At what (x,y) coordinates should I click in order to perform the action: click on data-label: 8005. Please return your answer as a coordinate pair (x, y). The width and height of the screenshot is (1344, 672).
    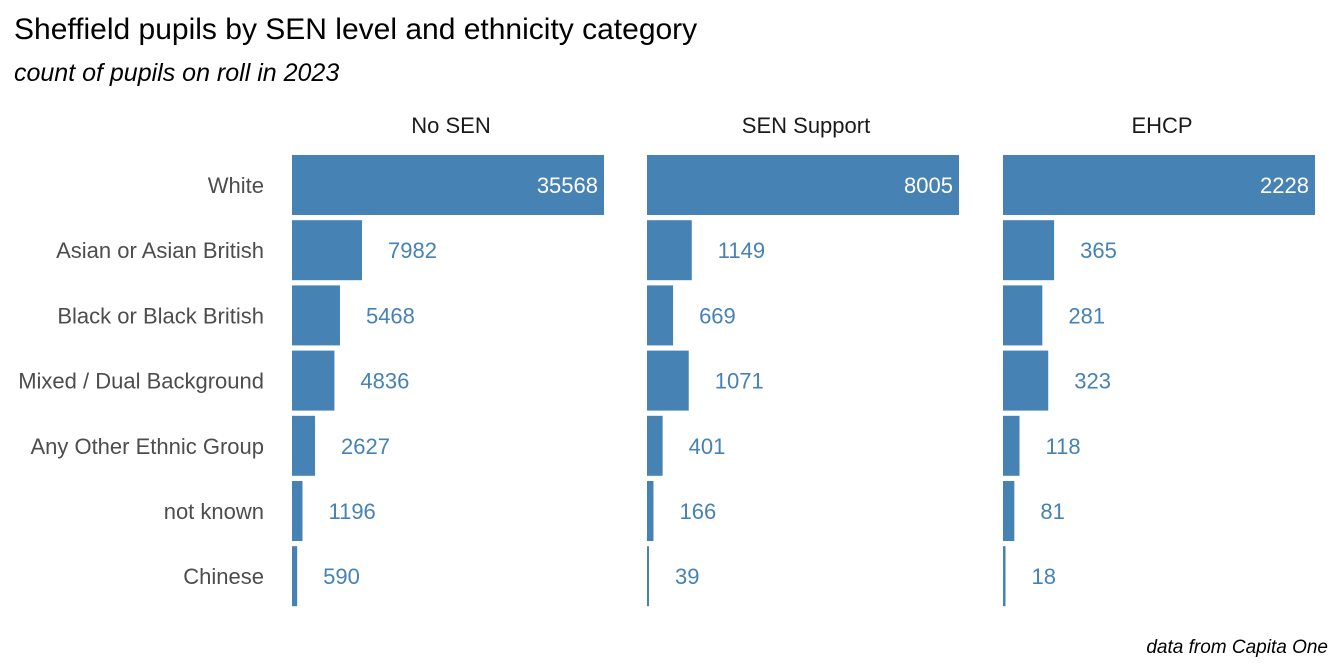
    Looking at the image, I should click on (928, 185).